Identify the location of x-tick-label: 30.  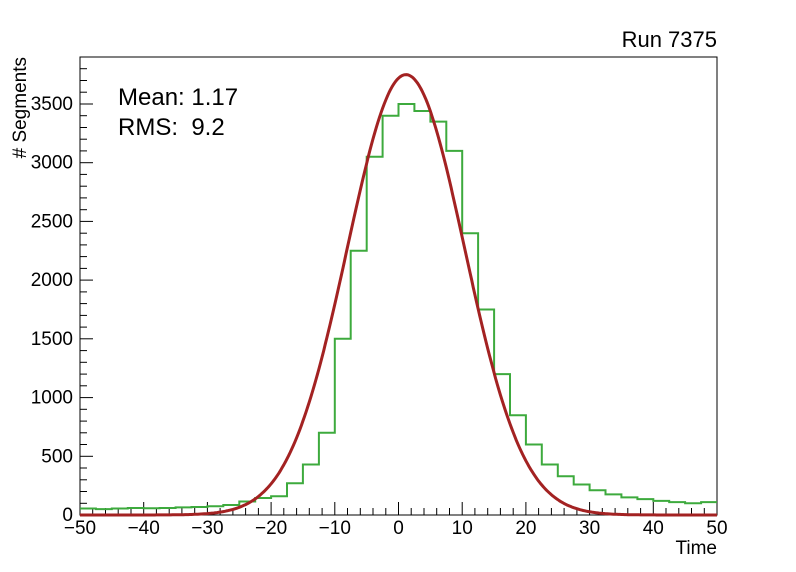
(589, 528).